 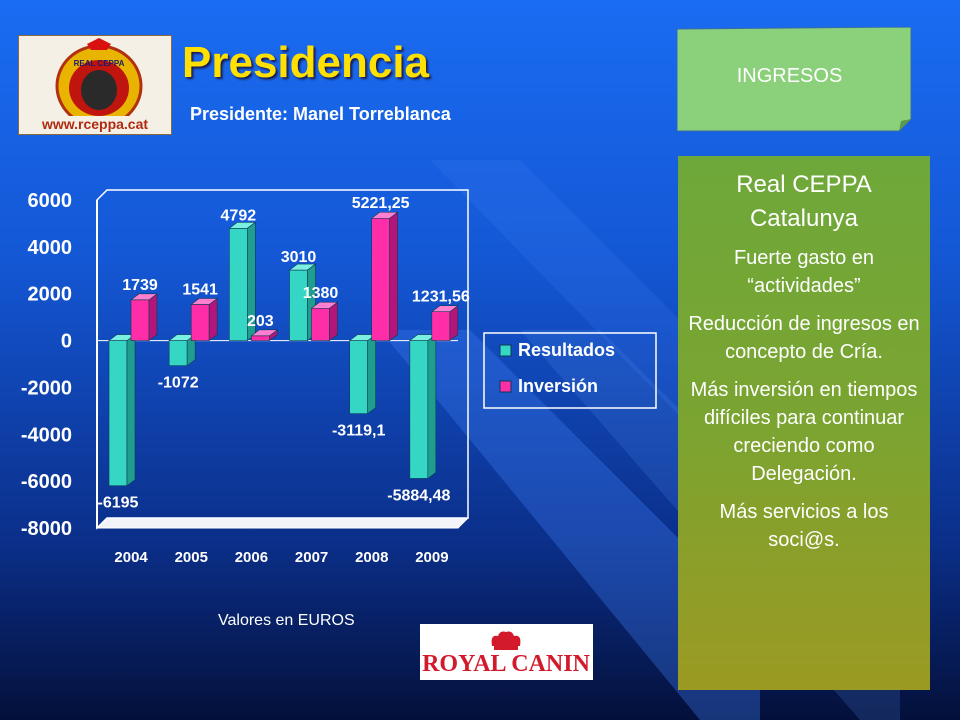 I want to click on brand-name: ROYAL CANIN, so click(x=506, y=664).